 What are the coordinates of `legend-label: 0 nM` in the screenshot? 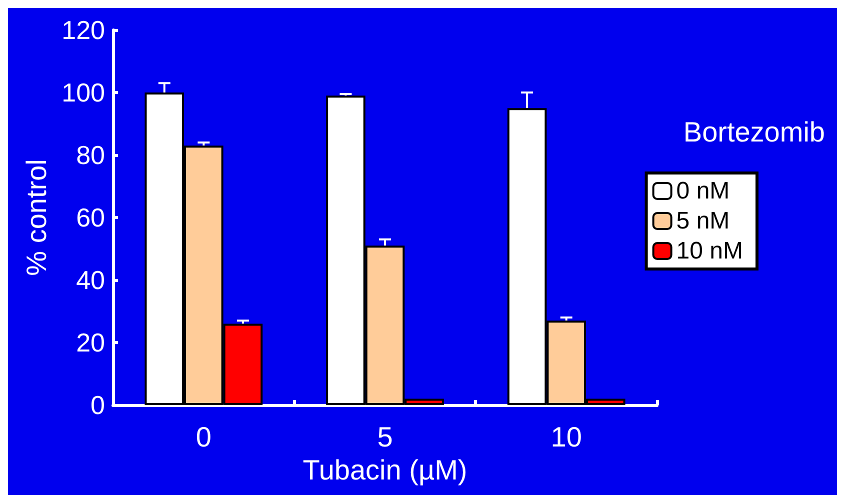 It's located at (703, 191).